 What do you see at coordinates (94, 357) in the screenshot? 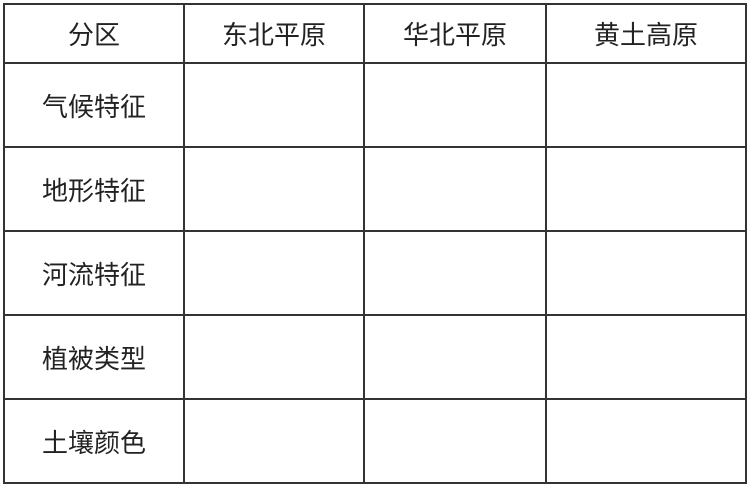
I see `row-label: 植被类型` at bounding box center [94, 357].